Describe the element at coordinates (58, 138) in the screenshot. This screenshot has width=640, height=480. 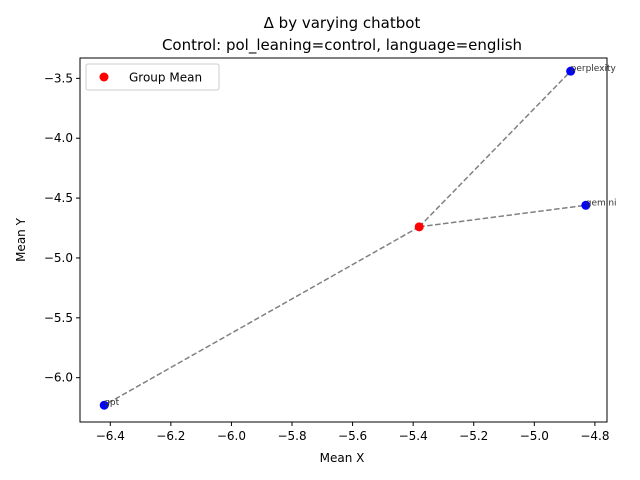
I see `y-tick-label: −4.0` at that location.